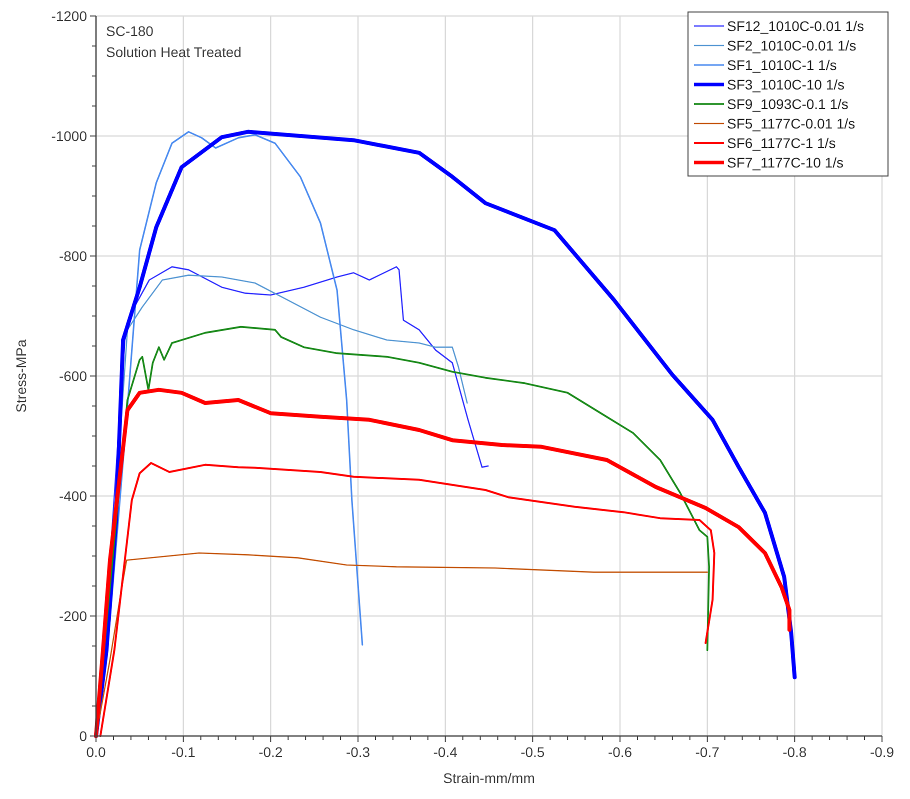 Image resolution: width=910 pixels, height=799 pixels. I want to click on y-tick-label: -600, so click(73, 376).